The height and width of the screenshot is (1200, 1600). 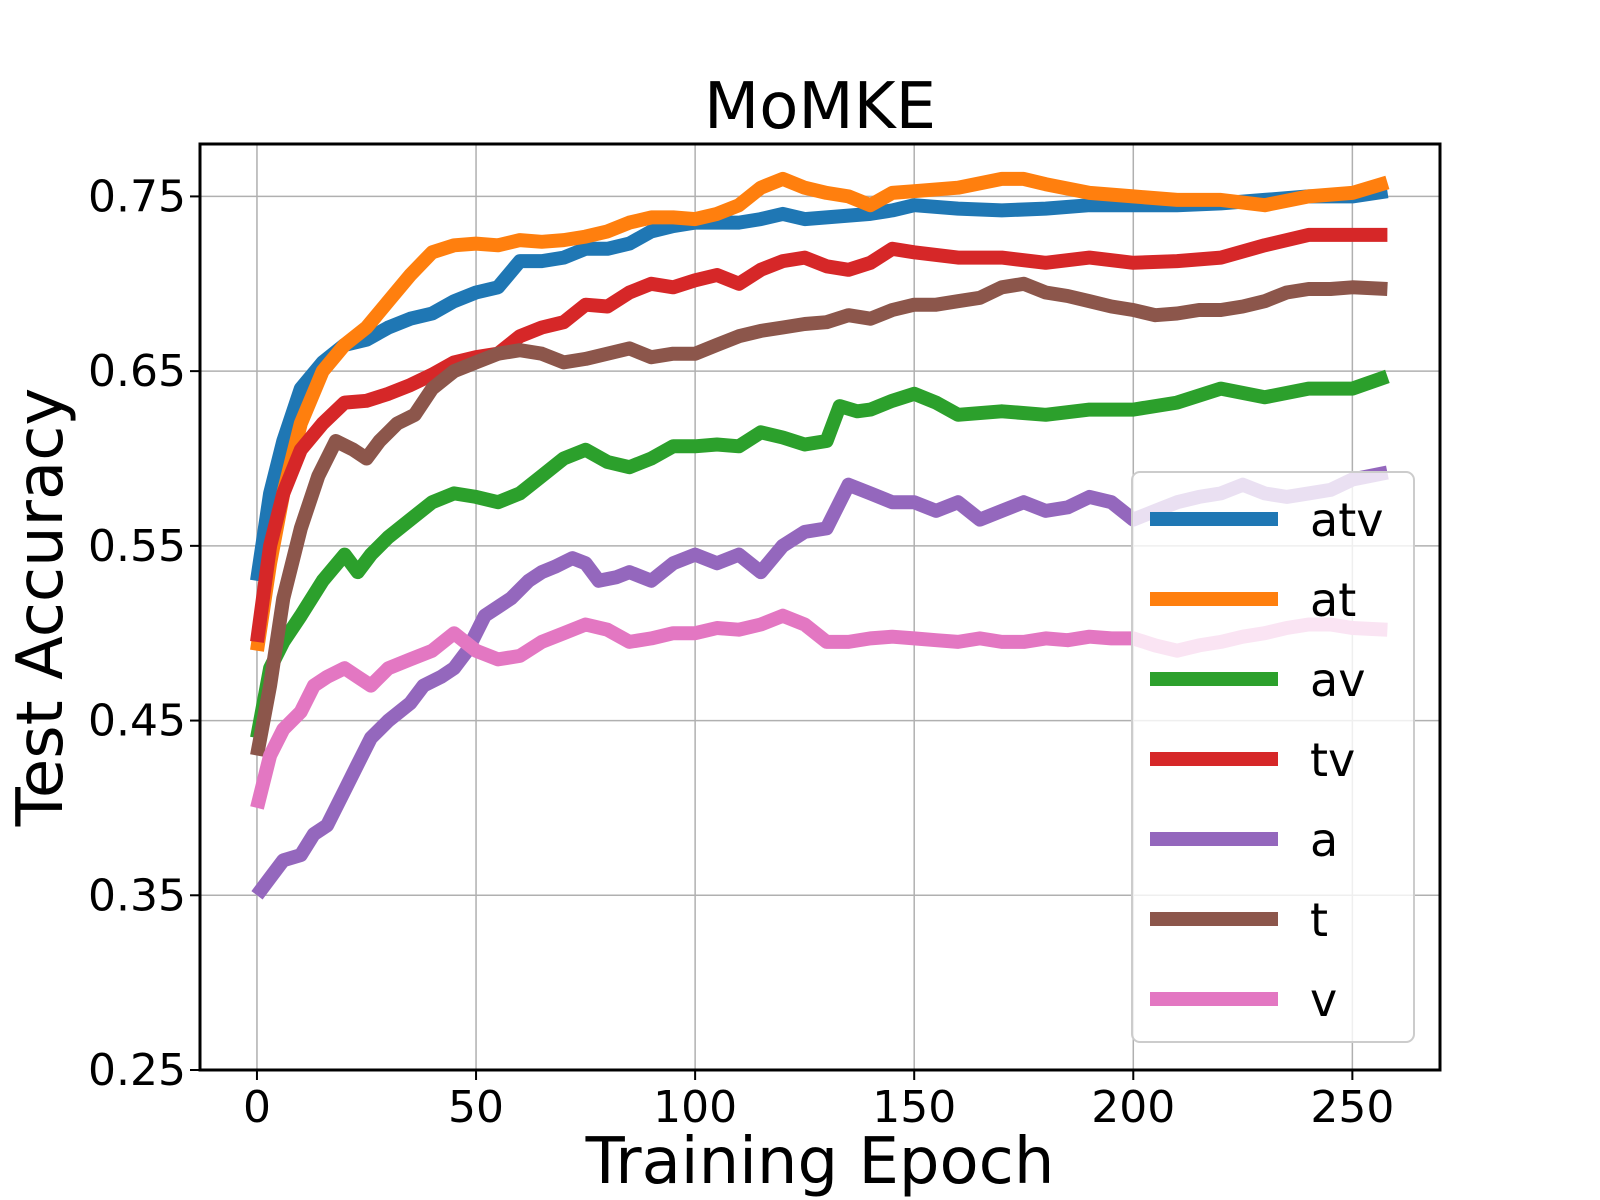 I want to click on y-axis-ticks: 0.25 0.35 0.45 0.55 0.65 0.75, so click(x=144, y=633).